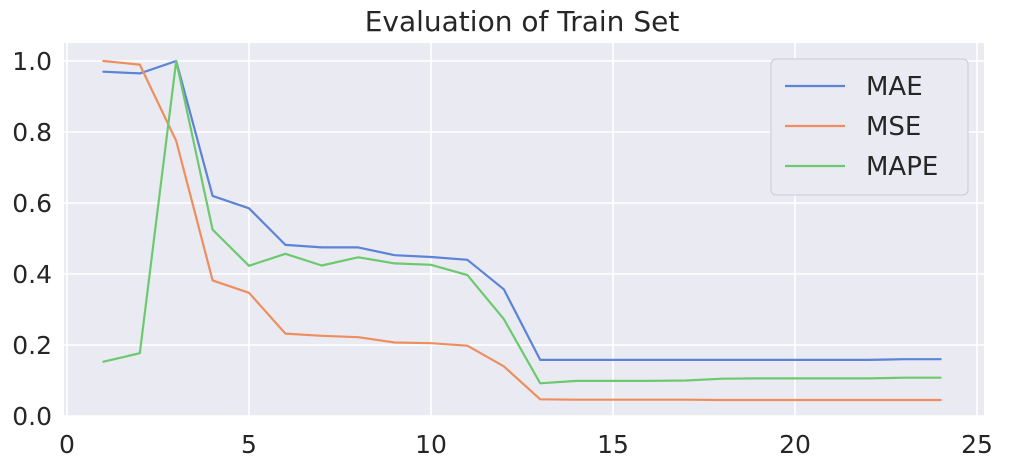 This screenshot has height=469, width=1011. What do you see at coordinates (32, 132) in the screenshot?
I see `y-tick-label: 0.8` at bounding box center [32, 132].